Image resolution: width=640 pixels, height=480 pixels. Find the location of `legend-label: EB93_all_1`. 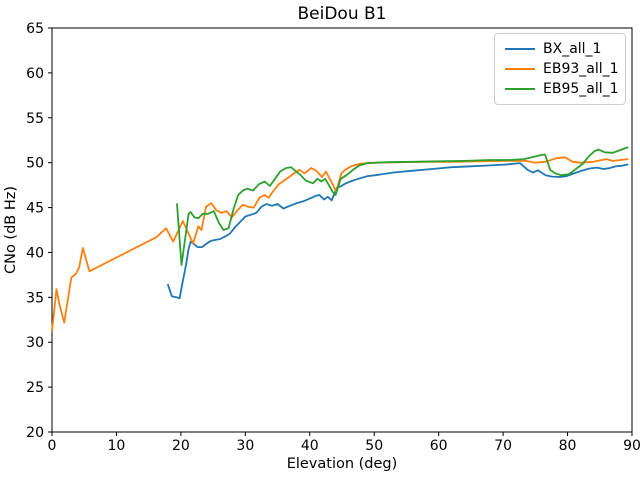

legend-label: EB93_all_1 is located at coordinates (581, 69).